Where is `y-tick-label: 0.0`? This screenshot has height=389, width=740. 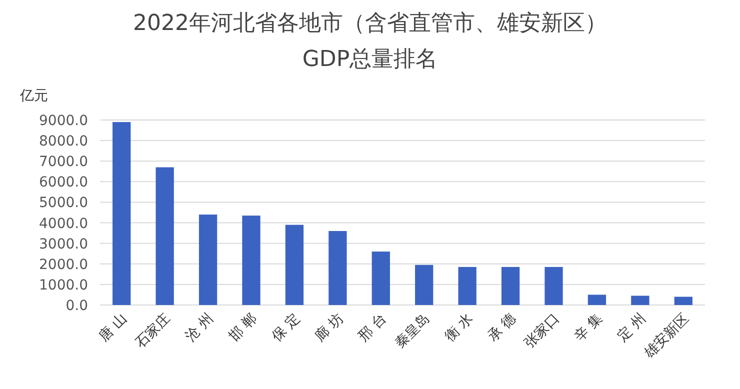
y-tick-label: 0.0 is located at coordinates (77, 306).